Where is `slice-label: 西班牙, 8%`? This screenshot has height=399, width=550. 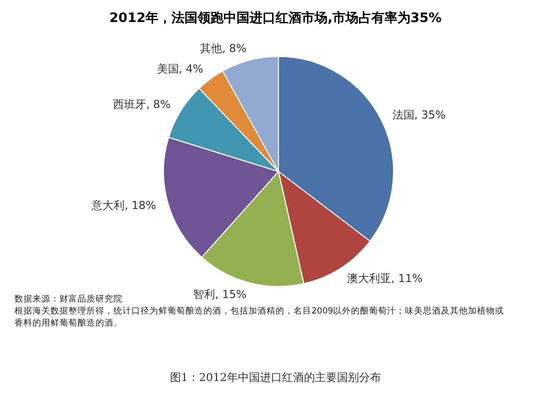 slice-label: 西班牙, 8% is located at coordinates (142, 105).